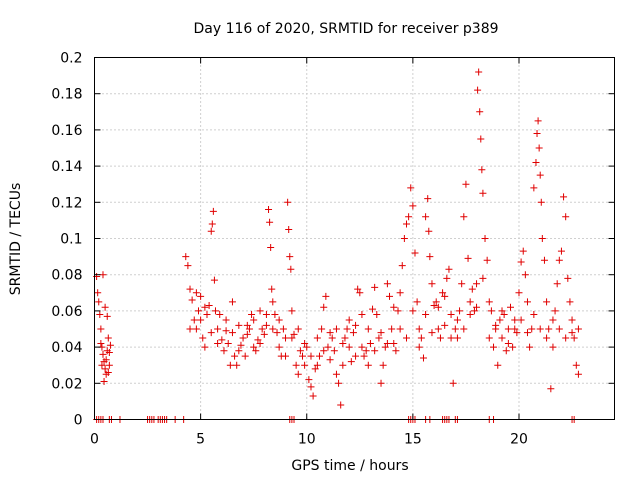 The height and width of the screenshot is (480, 640). I want to click on x-axis-label: GPS time / hours, so click(349, 466).